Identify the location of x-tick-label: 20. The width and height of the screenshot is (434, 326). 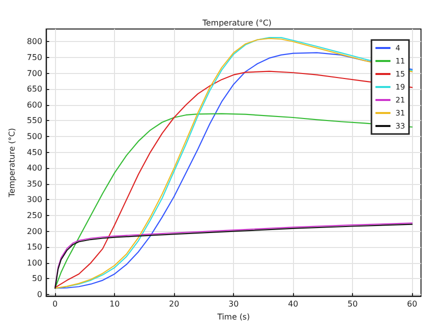
(174, 304).